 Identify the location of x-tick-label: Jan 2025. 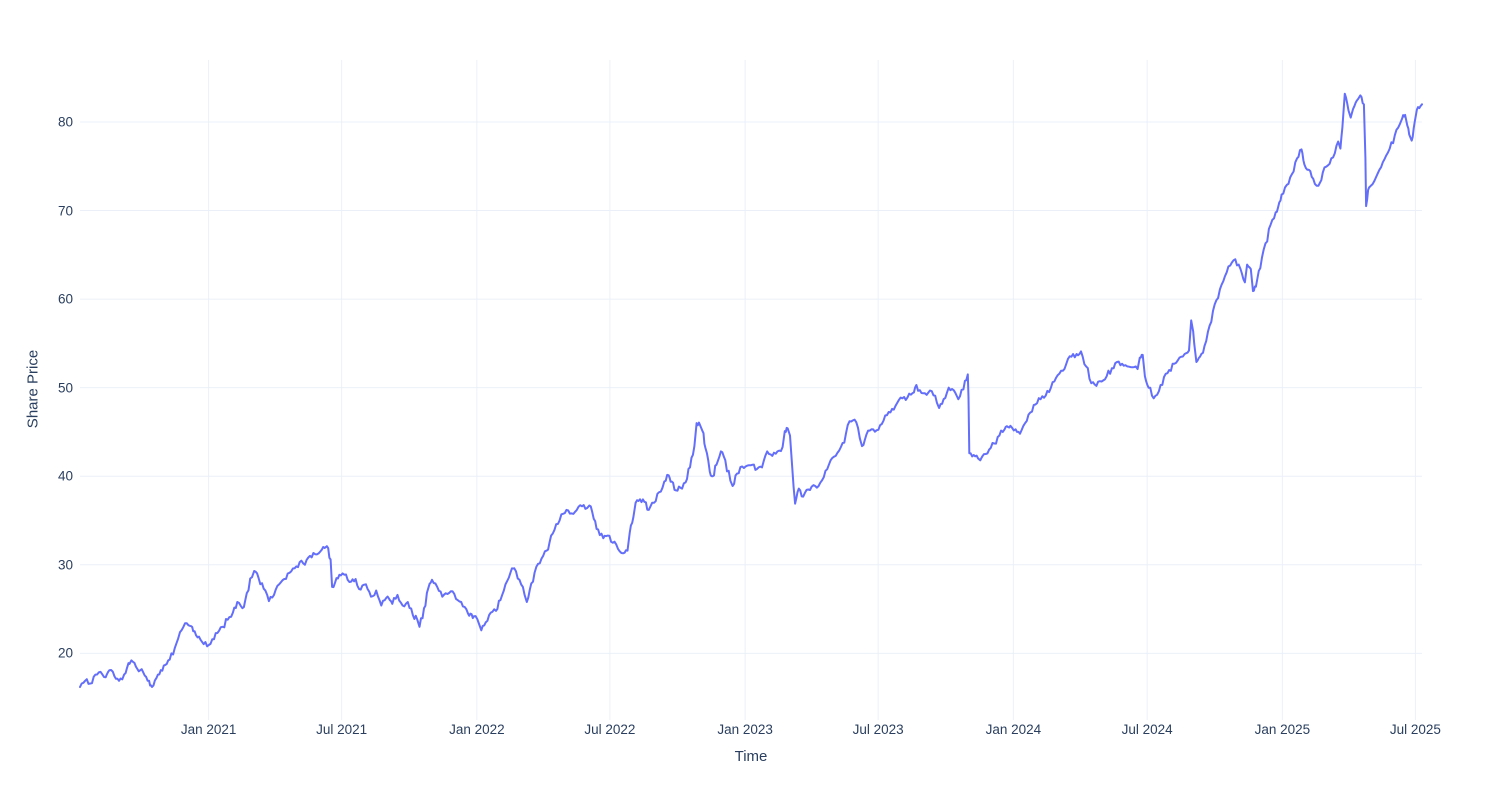
(1282, 729).